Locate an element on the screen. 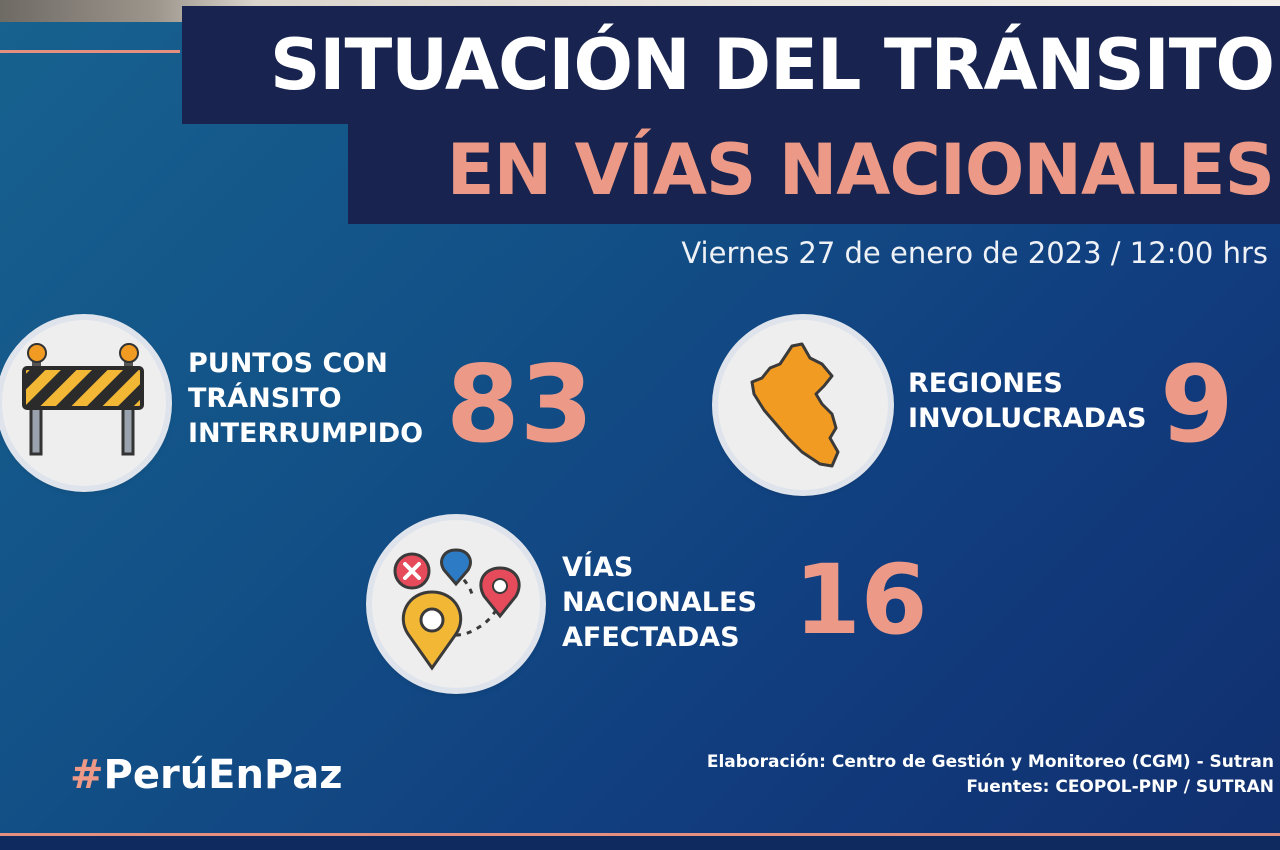 The height and width of the screenshot is (850, 1280). title-banner-bottom is located at coordinates (814, 171).